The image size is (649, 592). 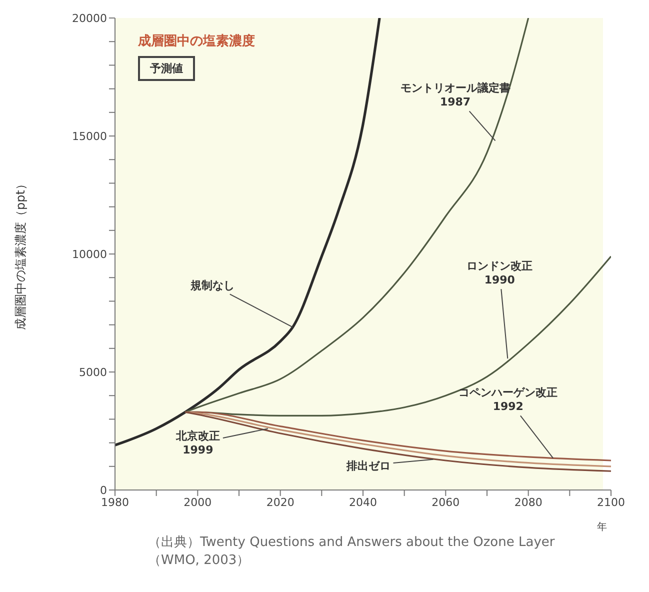 I want to click on y-tick-label: 0, so click(x=103, y=490).